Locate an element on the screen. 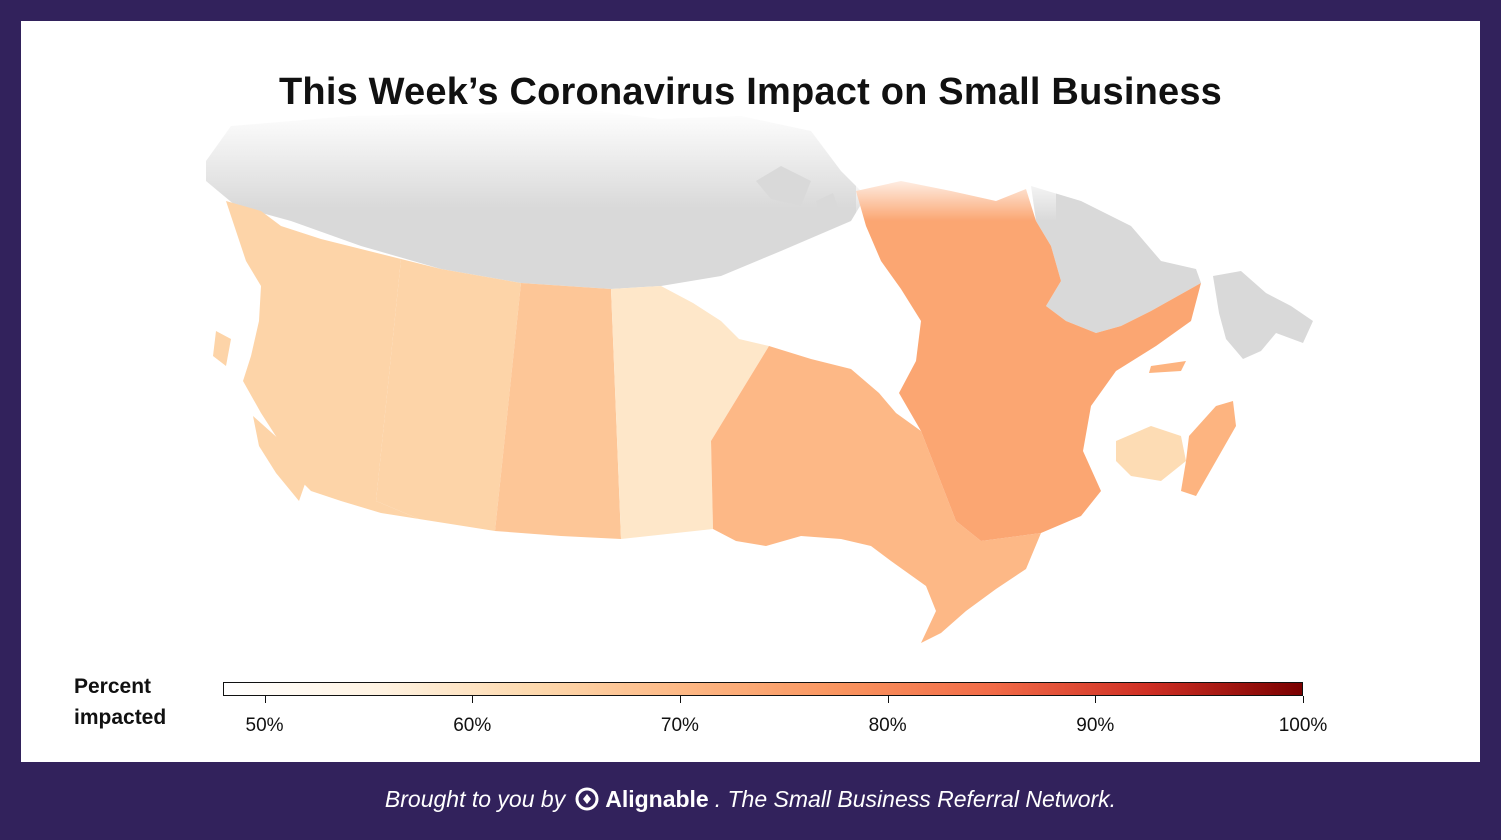  region-ontario is located at coordinates (876, 494).